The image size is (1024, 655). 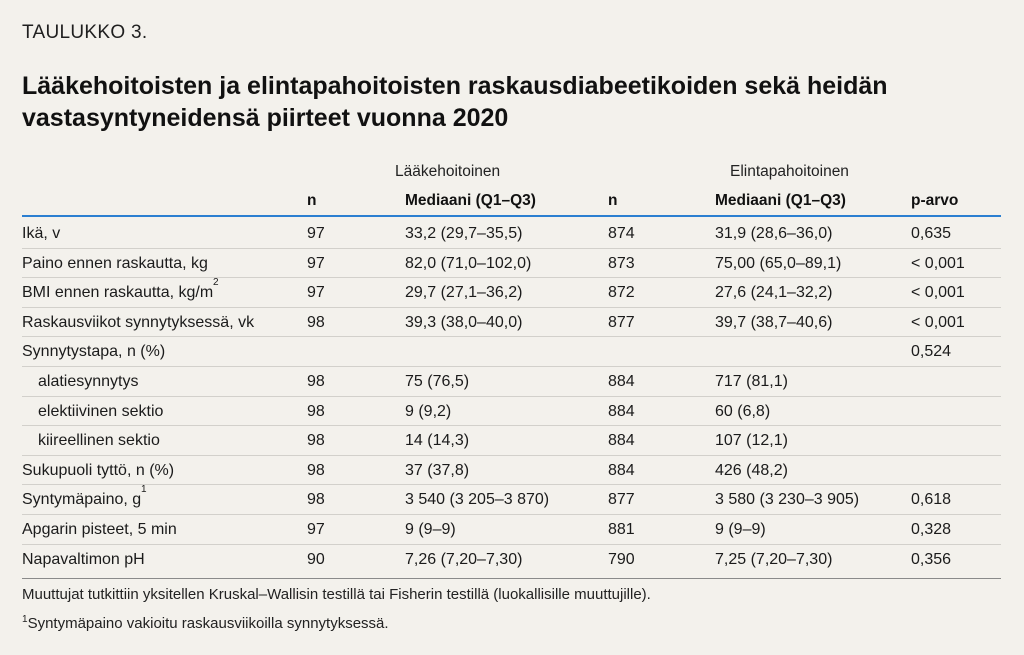 What do you see at coordinates (931, 559) in the screenshot?
I see `cell-p-value: 0,356` at bounding box center [931, 559].